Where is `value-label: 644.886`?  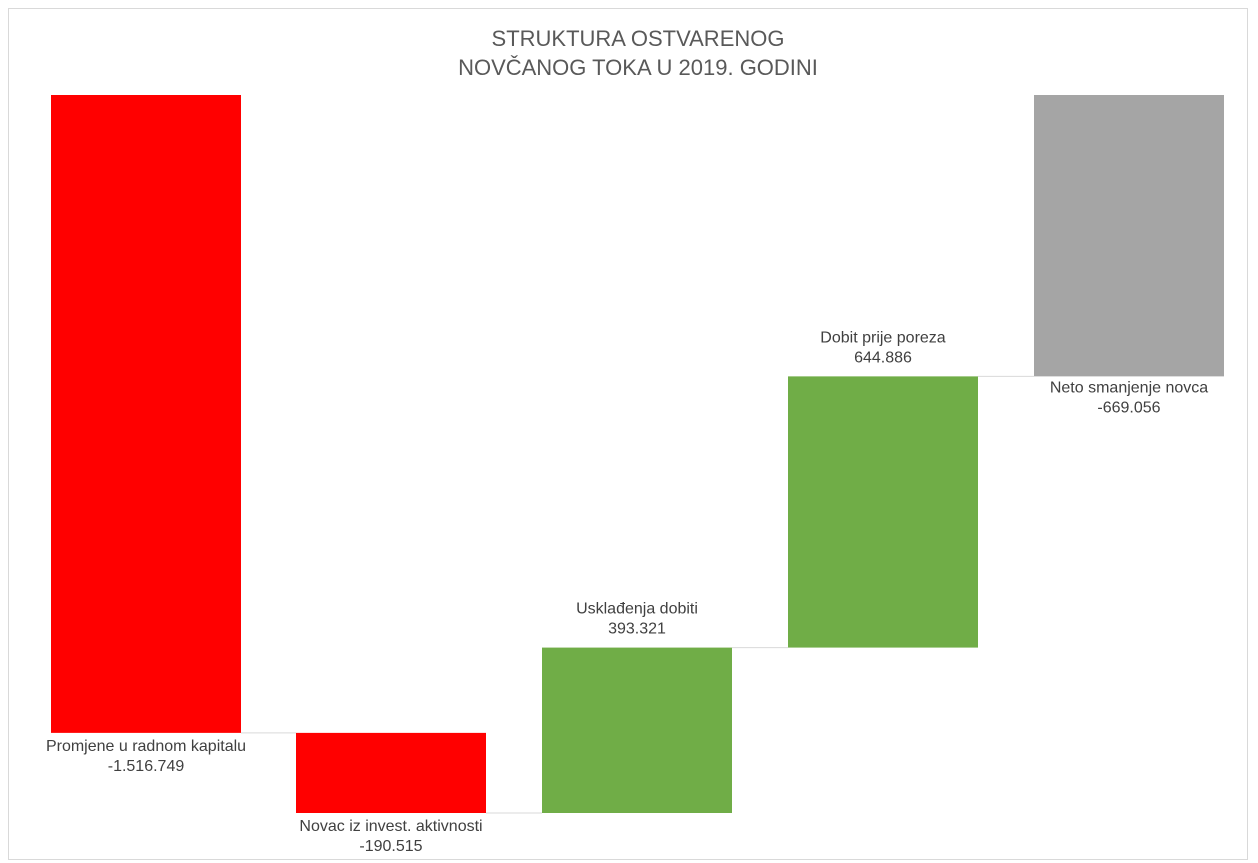
value-label: 644.886 is located at coordinates (883, 357).